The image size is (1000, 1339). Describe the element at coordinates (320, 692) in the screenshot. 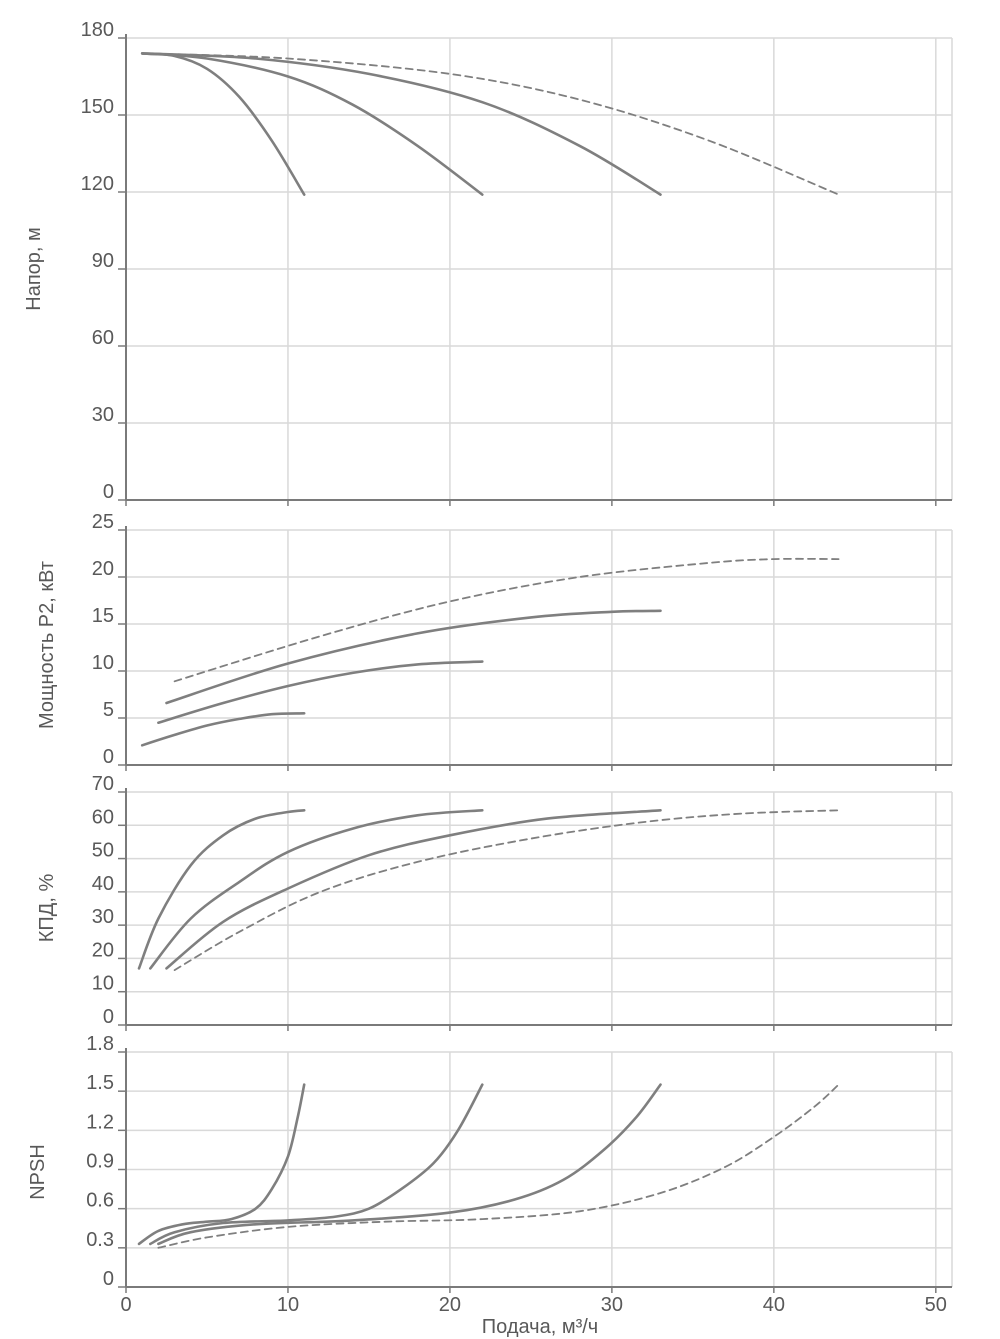

I see `power-curve-2-line` at that location.